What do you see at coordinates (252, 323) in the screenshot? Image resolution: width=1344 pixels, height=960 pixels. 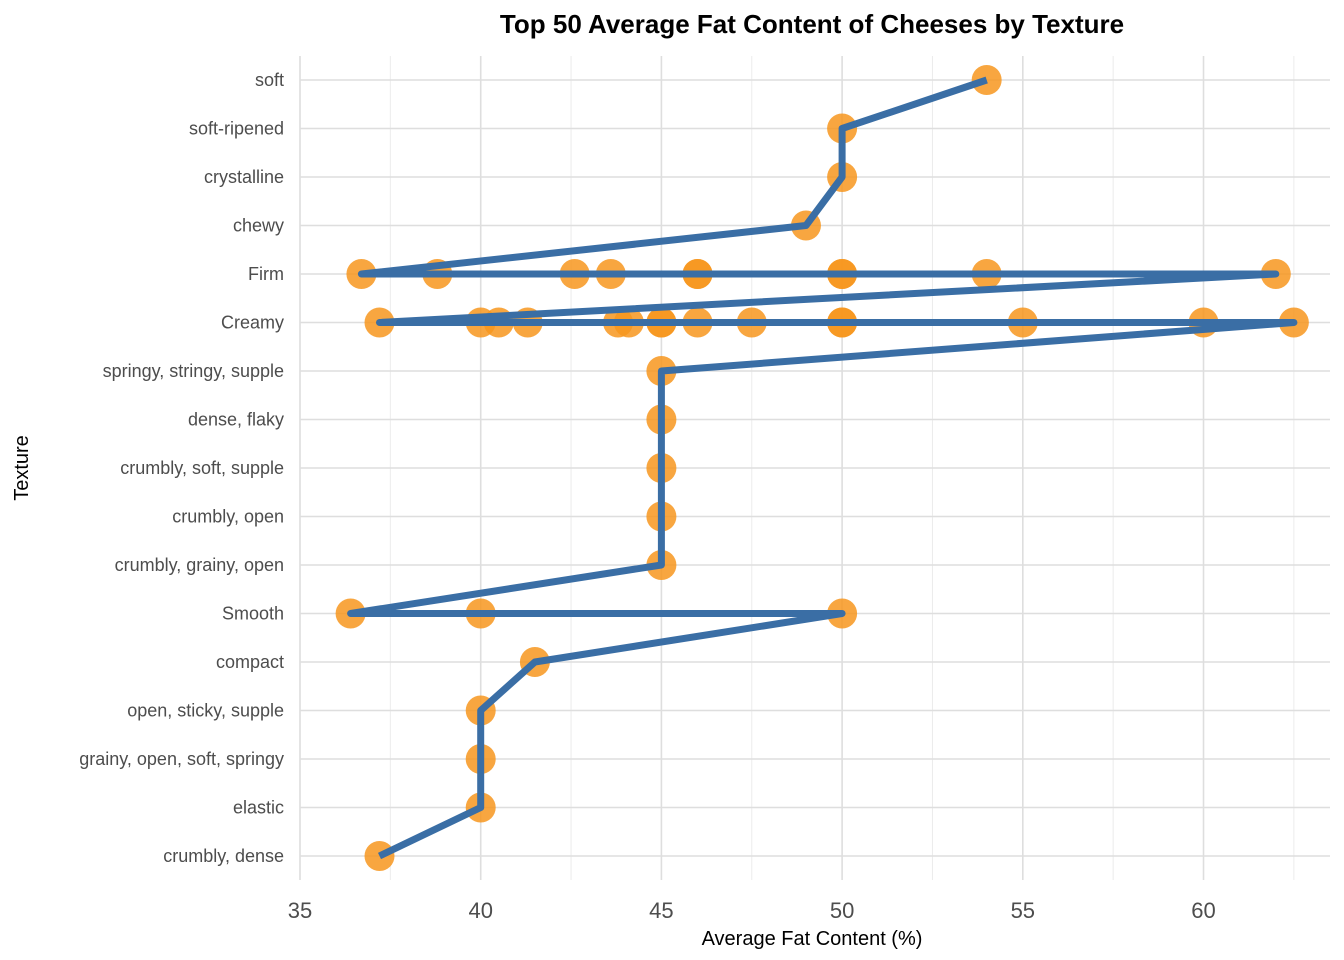 I see `y-tick-label: Creamy` at bounding box center [252, 323].